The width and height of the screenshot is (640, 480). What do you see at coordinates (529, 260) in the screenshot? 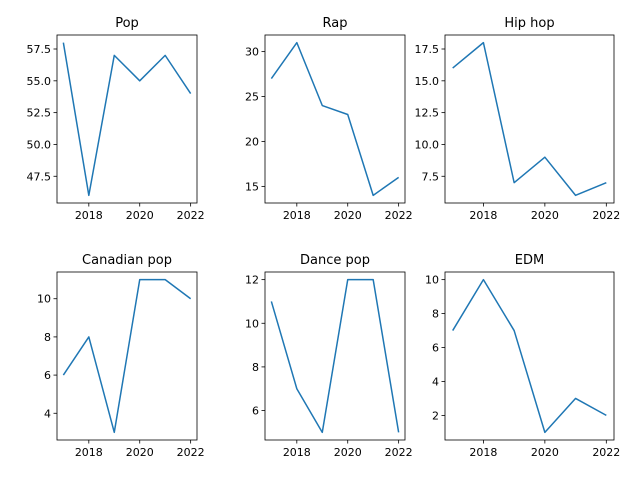
I see `subplot-title: EDM` at bounding box center [529, 260].